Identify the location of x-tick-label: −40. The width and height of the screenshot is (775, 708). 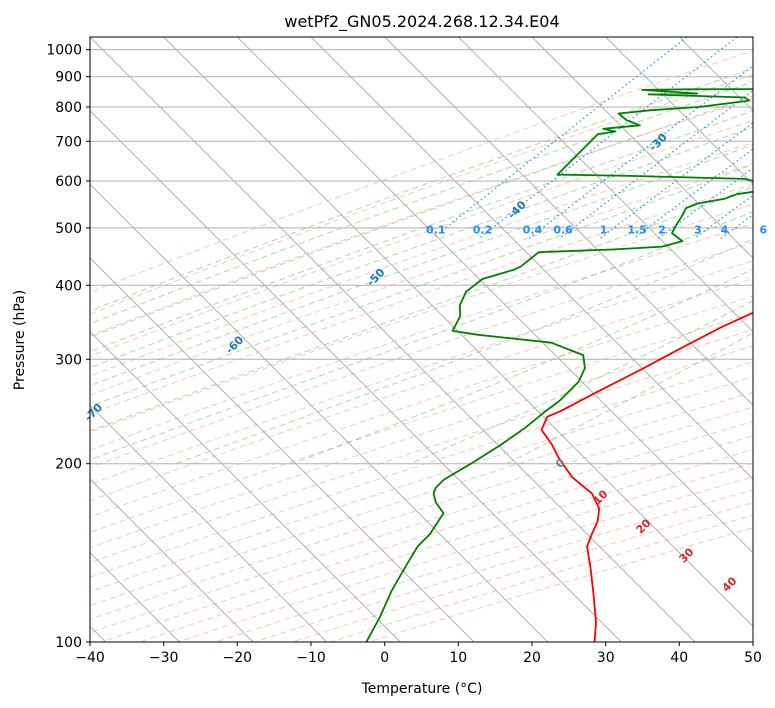
(90, 658).